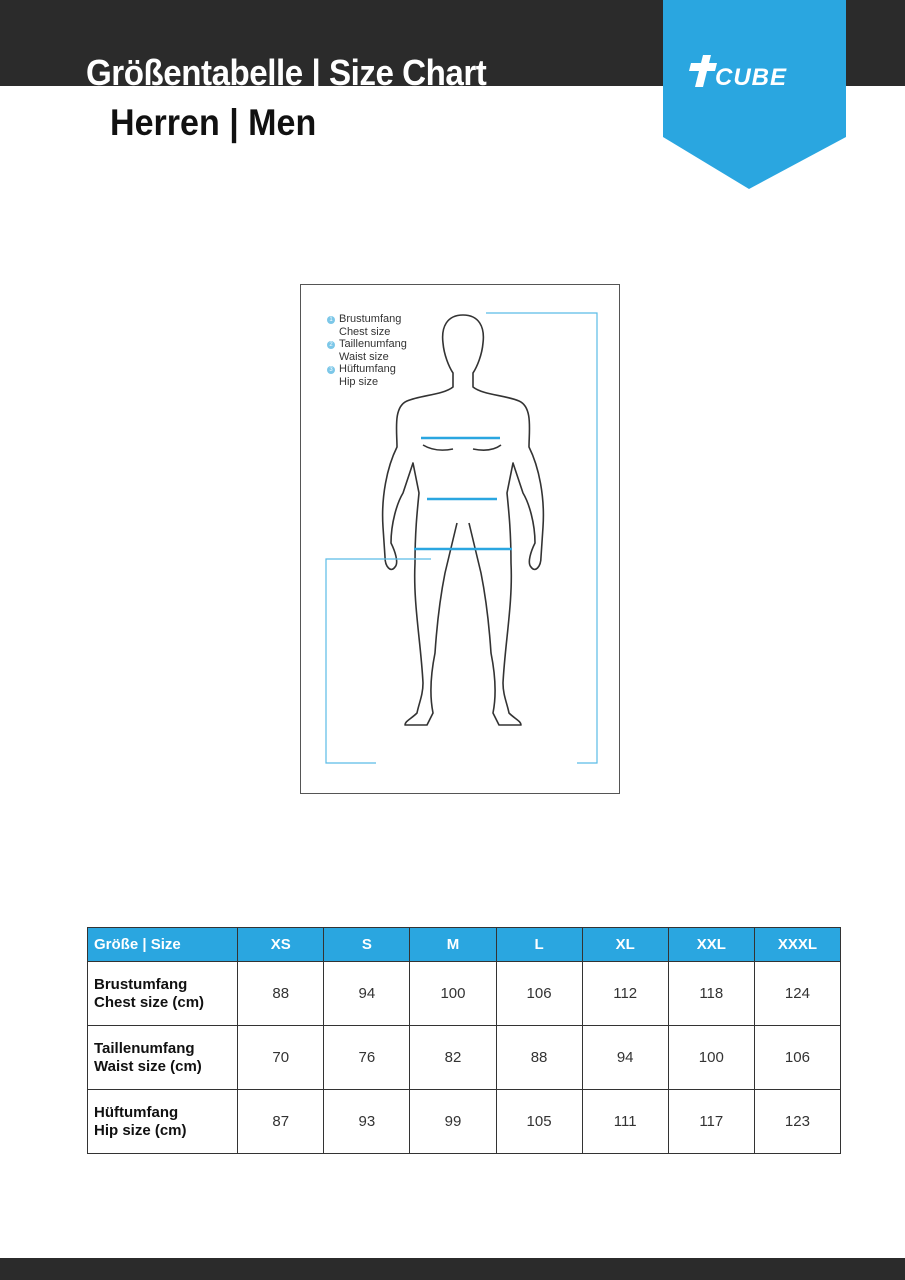  I want to click on row-label-de: Brustumfang, so click(141, 984).